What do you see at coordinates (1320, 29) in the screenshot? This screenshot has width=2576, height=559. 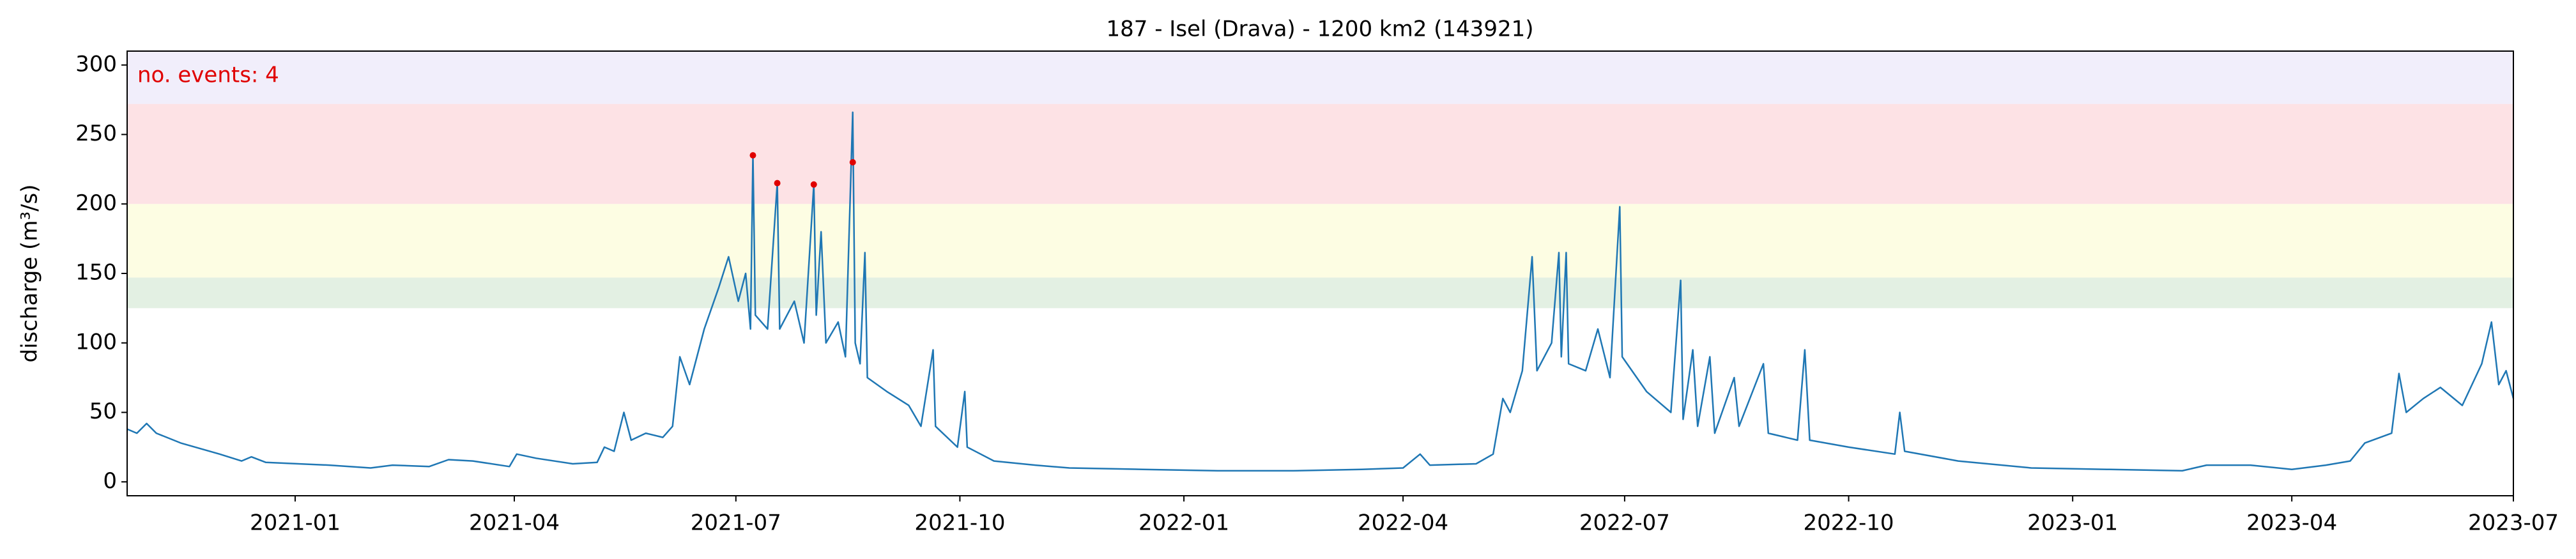 I see `chart-title: 187 - Isel (Drava) - 1200 km2 (143921)` at bounding box center [1320, 29].